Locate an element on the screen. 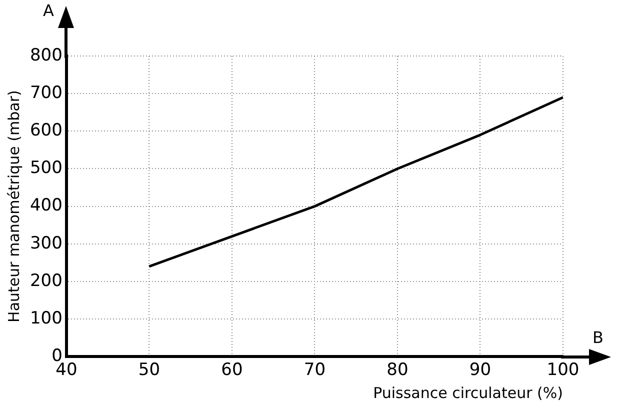  x-tick-label: 70 is located at coordinates (315, 370).